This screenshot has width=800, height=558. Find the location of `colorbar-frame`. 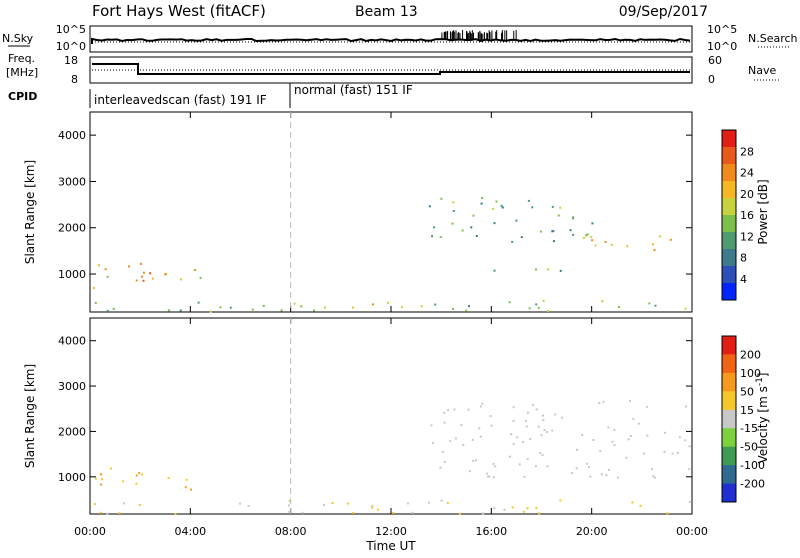

colorbar-frame is located at coordinates (729, 419).